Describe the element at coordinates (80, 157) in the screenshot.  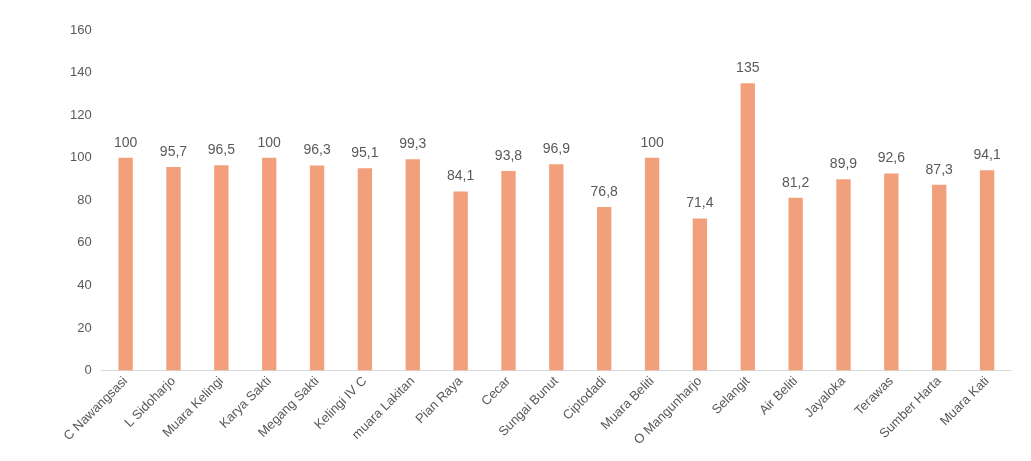
I see `y-tick-label: 100` at that location.